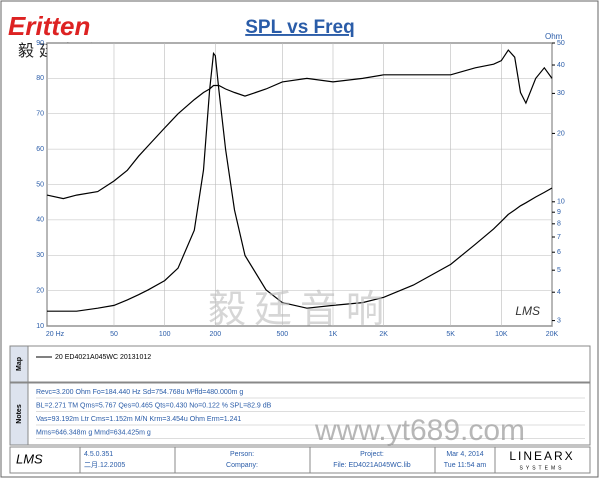  What do you see at coordinates (372, 465) in the screenshot?
I see `footer-file: File: ED4021A045WC.lib` at bounding box center [372, 465].